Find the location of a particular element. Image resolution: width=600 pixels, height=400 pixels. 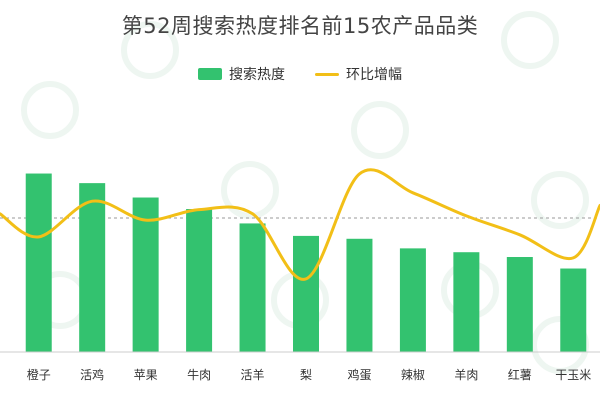

bar-鸡蛋 is located at coordinates (359, 295).